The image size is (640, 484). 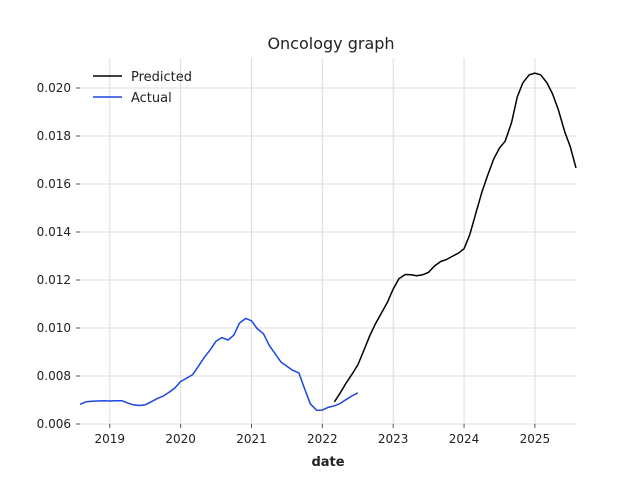 I want to click on y-tick-label: 0.010, so click(x=54, y=328).